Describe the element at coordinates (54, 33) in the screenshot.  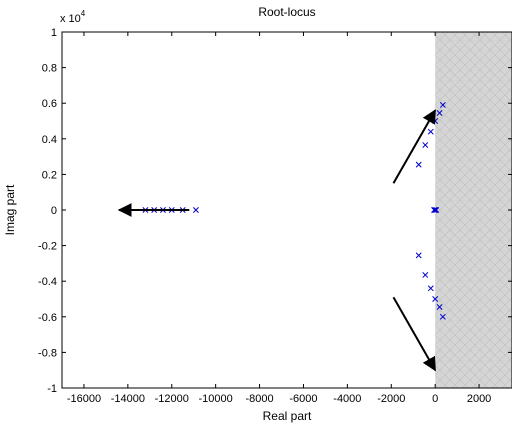
I see `y-tick-label: 1` at that location.